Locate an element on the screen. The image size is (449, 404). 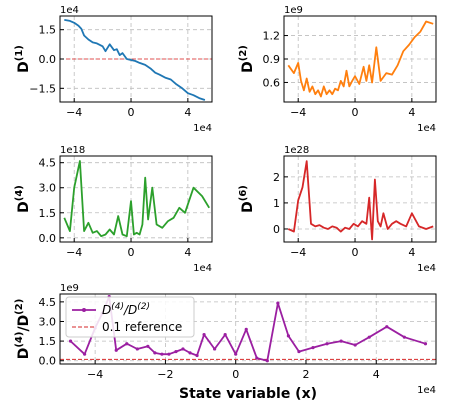
y-tick-label: 0 is located at coordinates (276, 229).